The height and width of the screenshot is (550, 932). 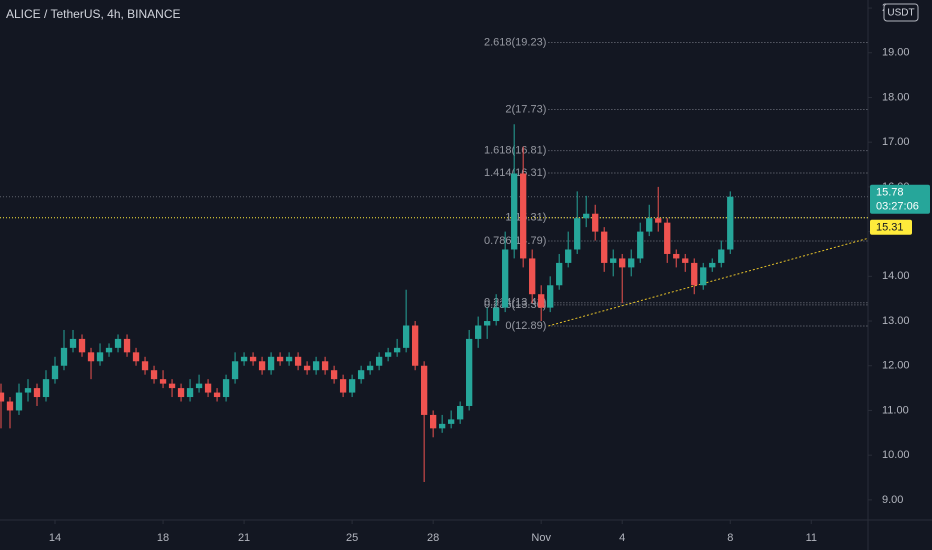 I want to click on x-tick-label: 28, so click(x=433, y=538).